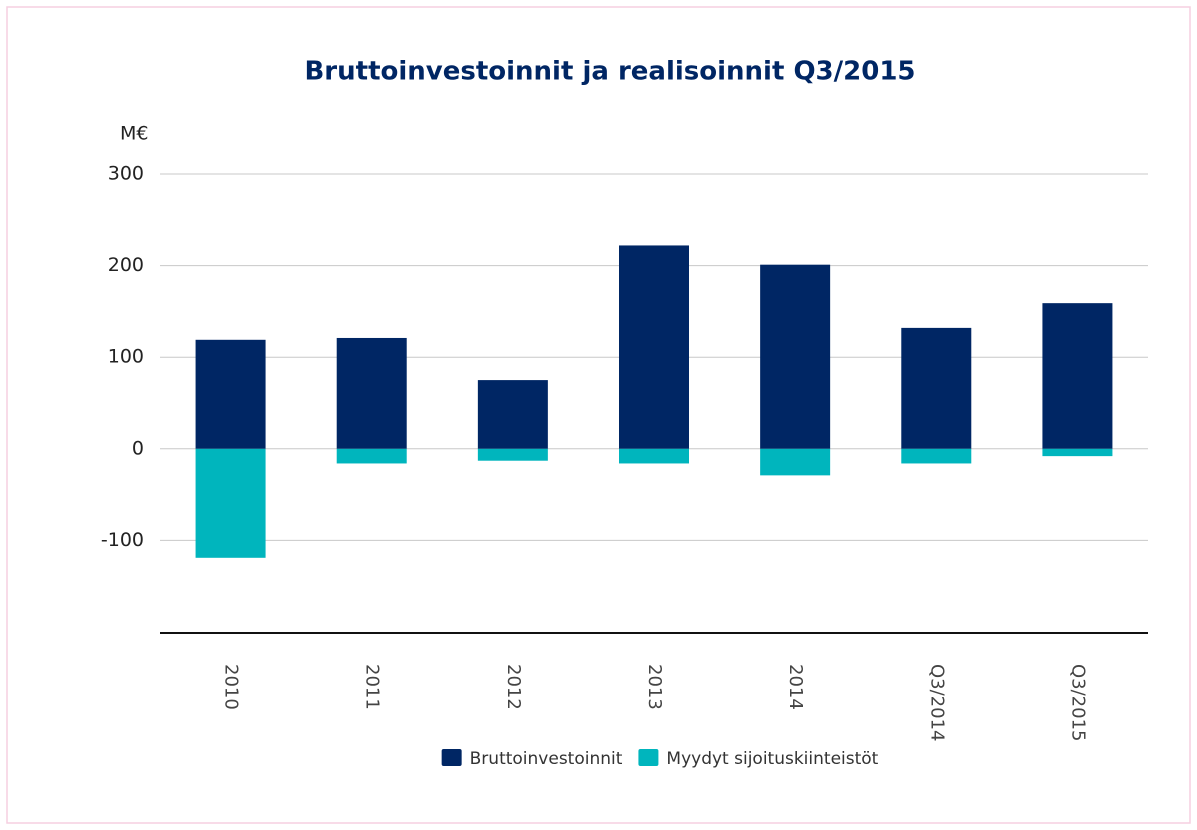  I want to click on y-axis-label: M€, so click(134, 134).